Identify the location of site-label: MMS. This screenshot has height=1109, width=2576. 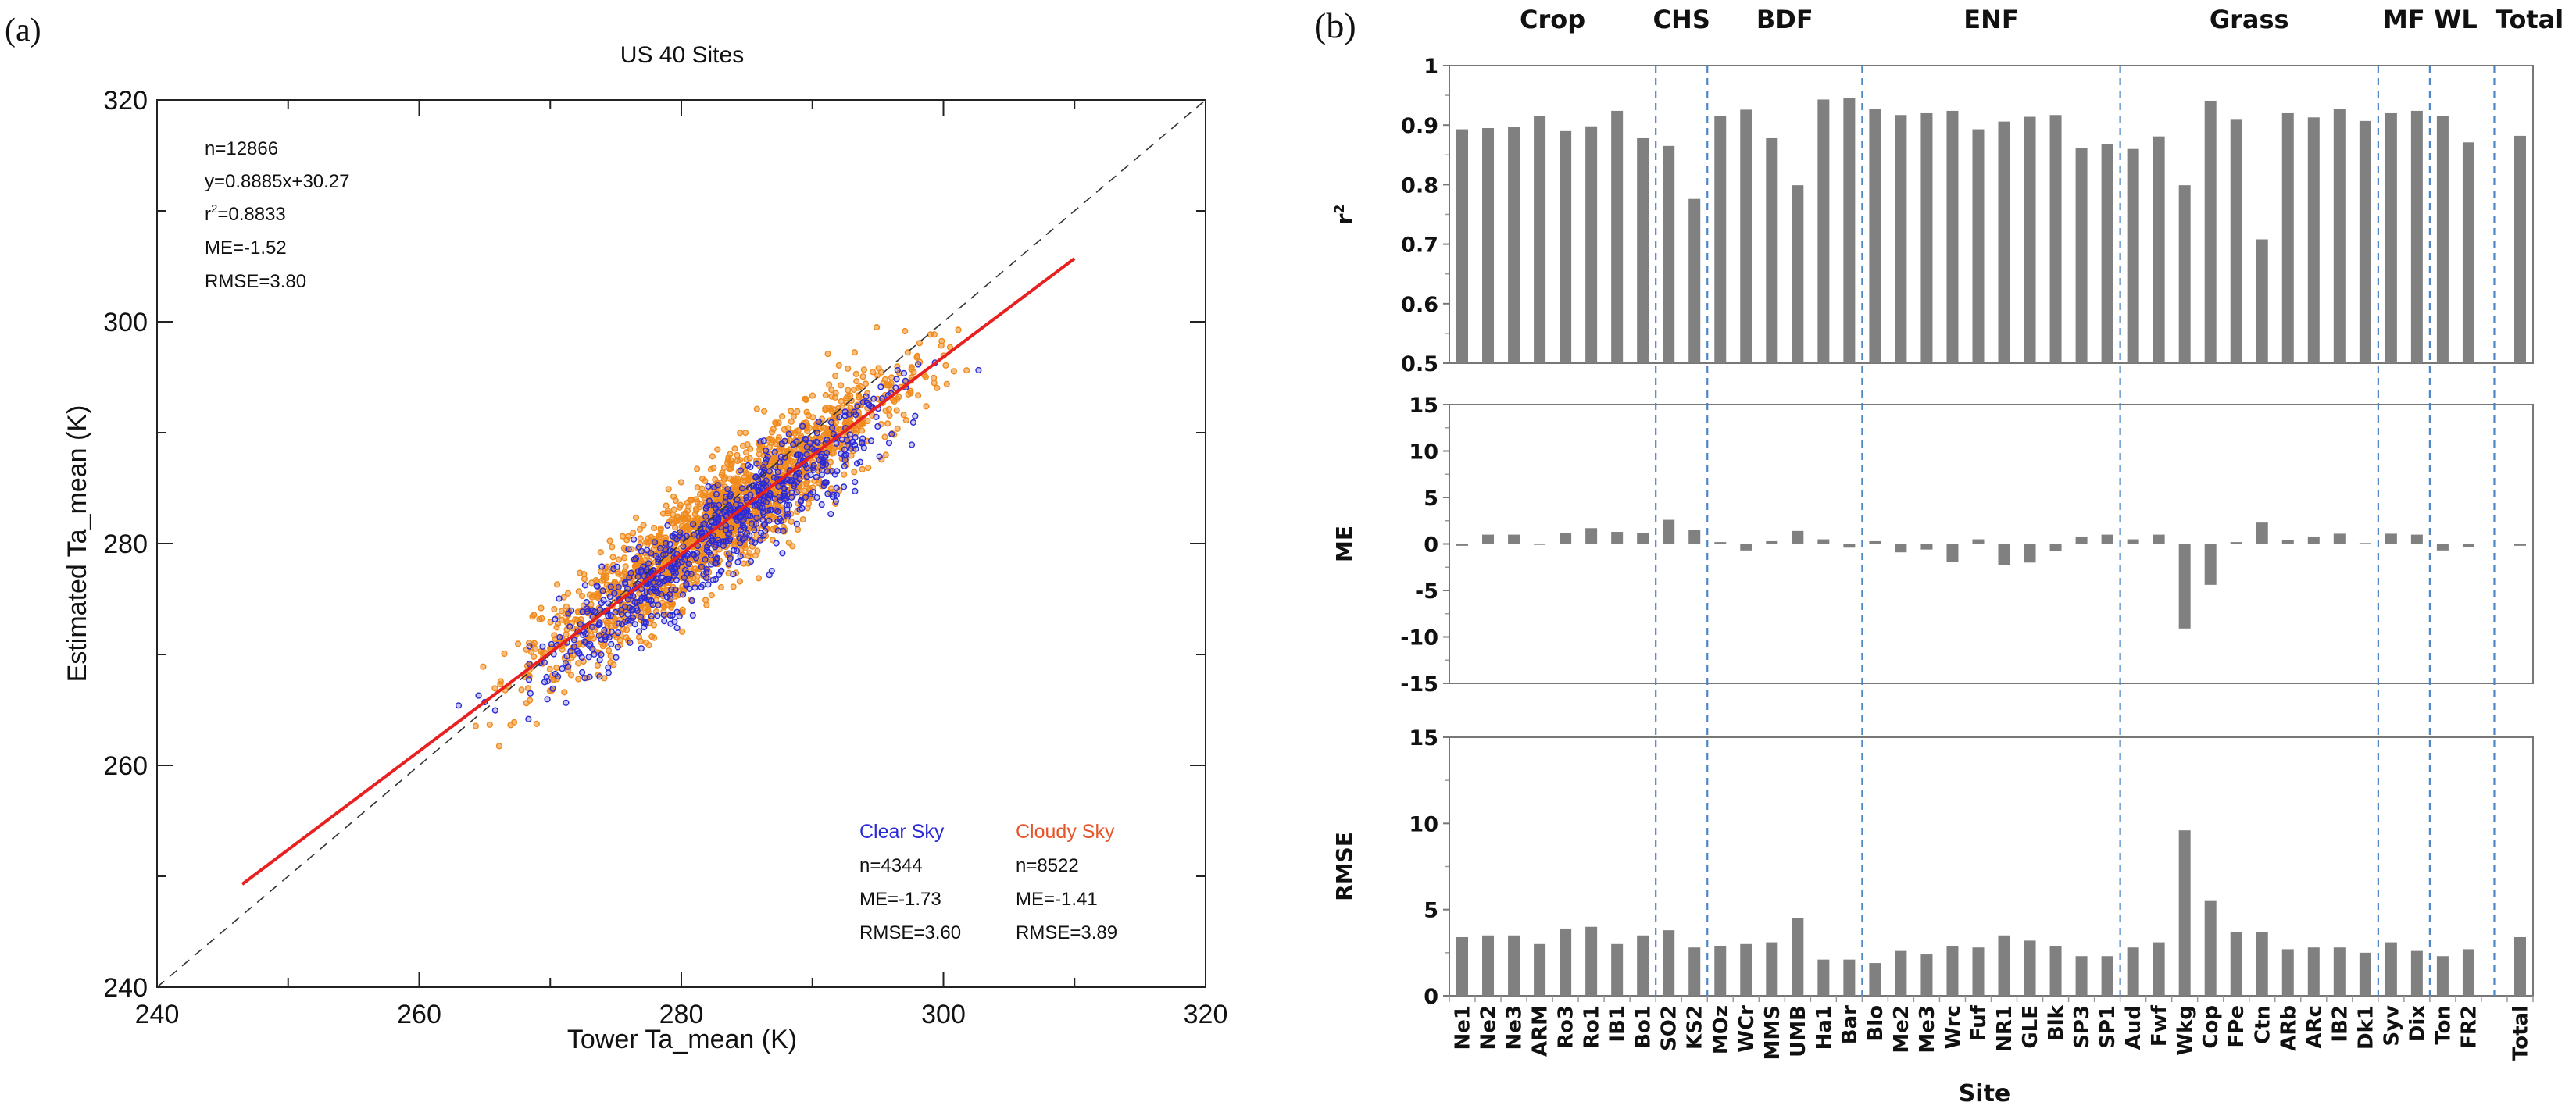
(1773, 1032).